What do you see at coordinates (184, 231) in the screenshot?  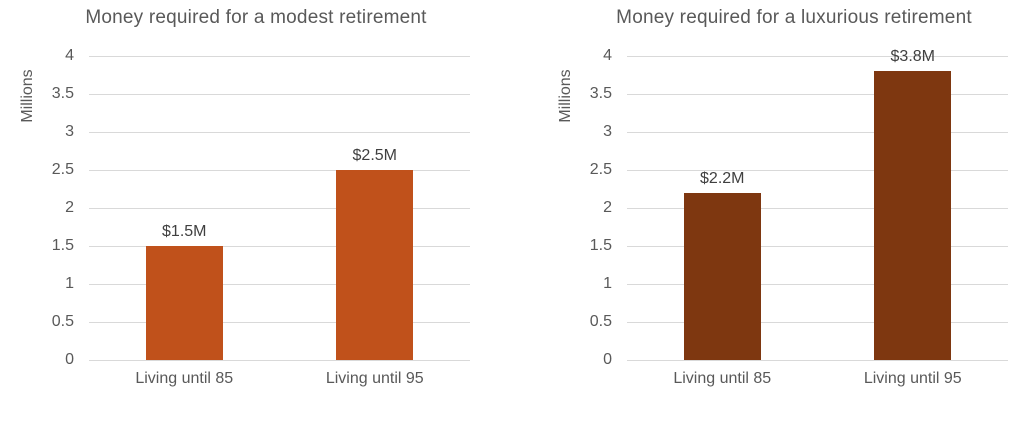 I see `data-label: $1.5M` at bounding box center [184, 231].